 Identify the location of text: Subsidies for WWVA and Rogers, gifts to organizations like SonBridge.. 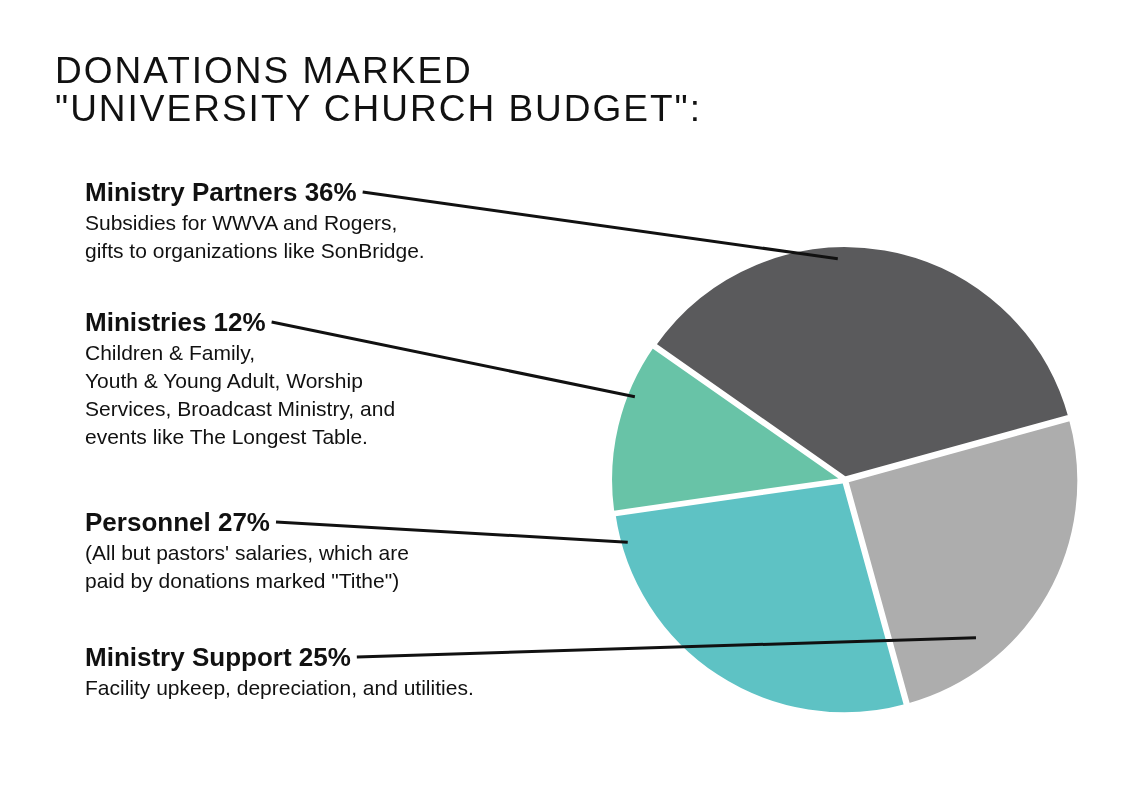
(255, 237).